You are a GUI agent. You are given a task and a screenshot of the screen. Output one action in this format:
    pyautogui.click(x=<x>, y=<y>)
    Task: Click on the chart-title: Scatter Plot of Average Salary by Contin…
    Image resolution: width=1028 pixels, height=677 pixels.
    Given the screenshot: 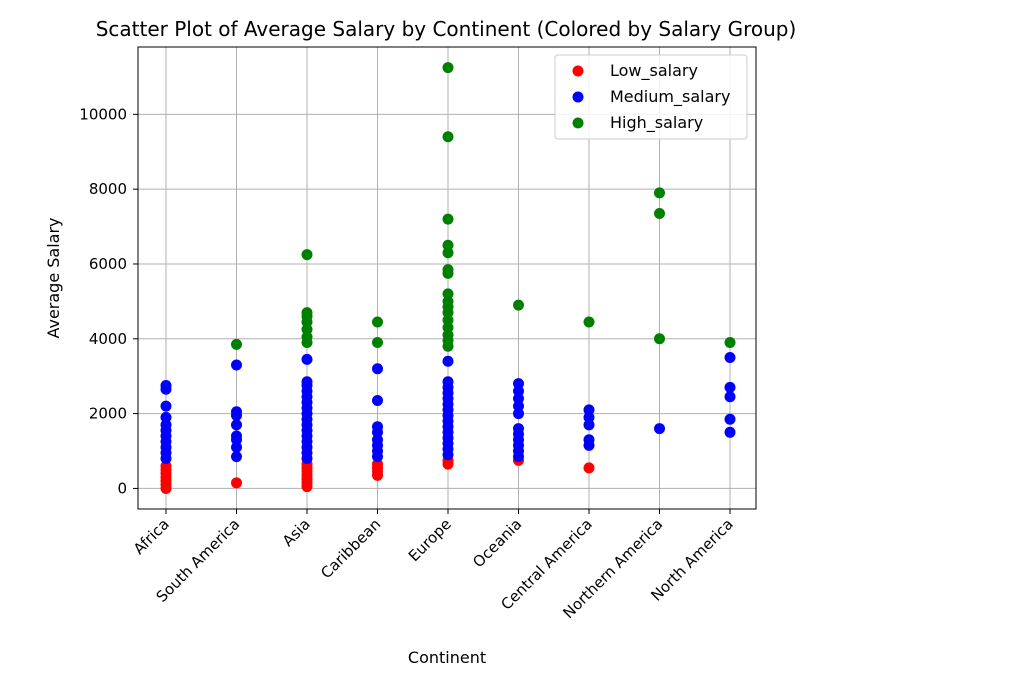 What is the action you would take?
    pyautogui.click(x=446, y=29)
    